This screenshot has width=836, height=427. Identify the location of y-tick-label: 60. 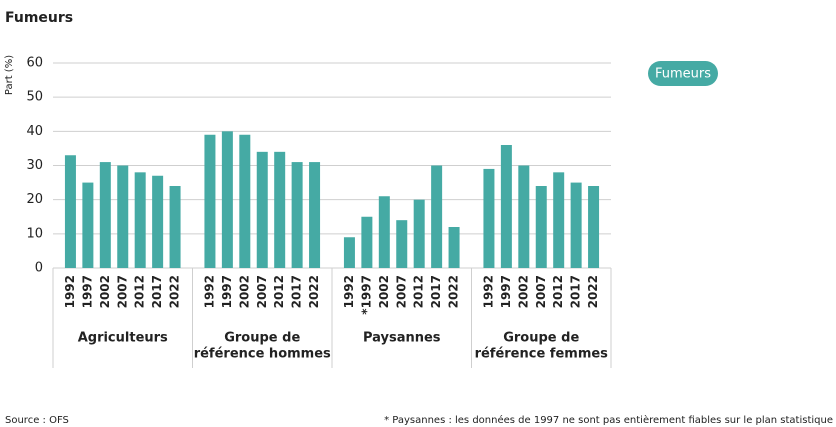
(34, 63).